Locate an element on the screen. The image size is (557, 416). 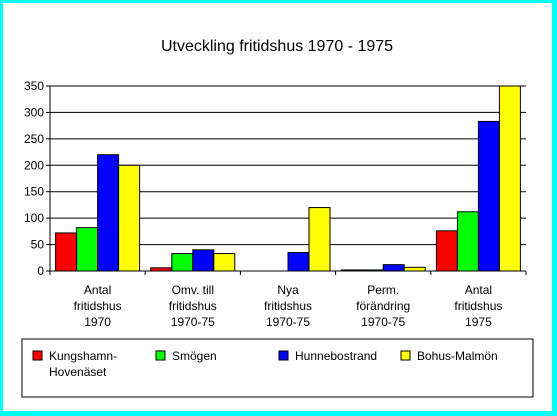
x-category-label-line: Nya is located at coordinates (288, 290).